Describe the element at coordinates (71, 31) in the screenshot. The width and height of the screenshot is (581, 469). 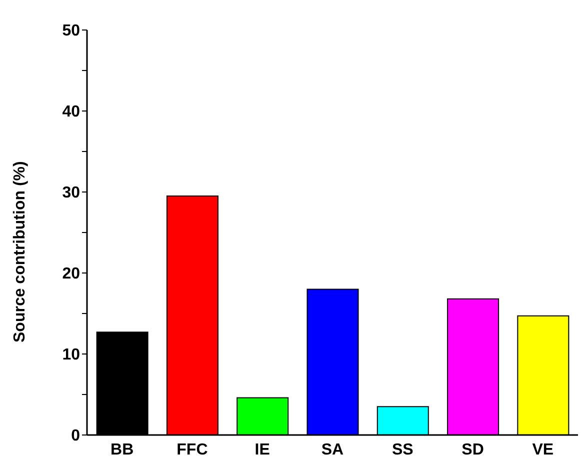
I see `y-tick-label: 50` at that location.